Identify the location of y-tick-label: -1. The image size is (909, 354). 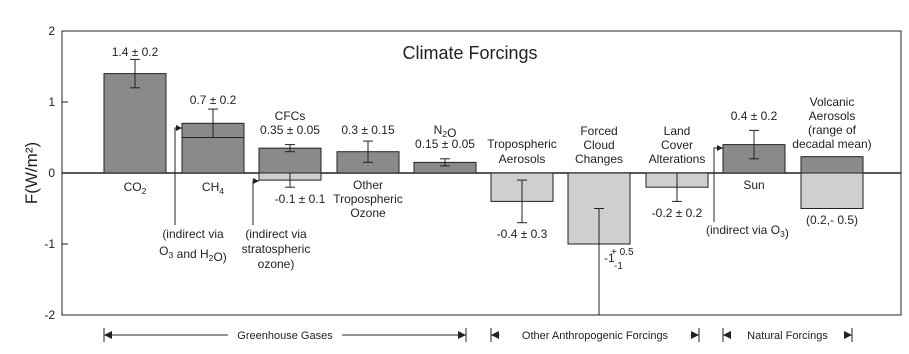
(49, 244).